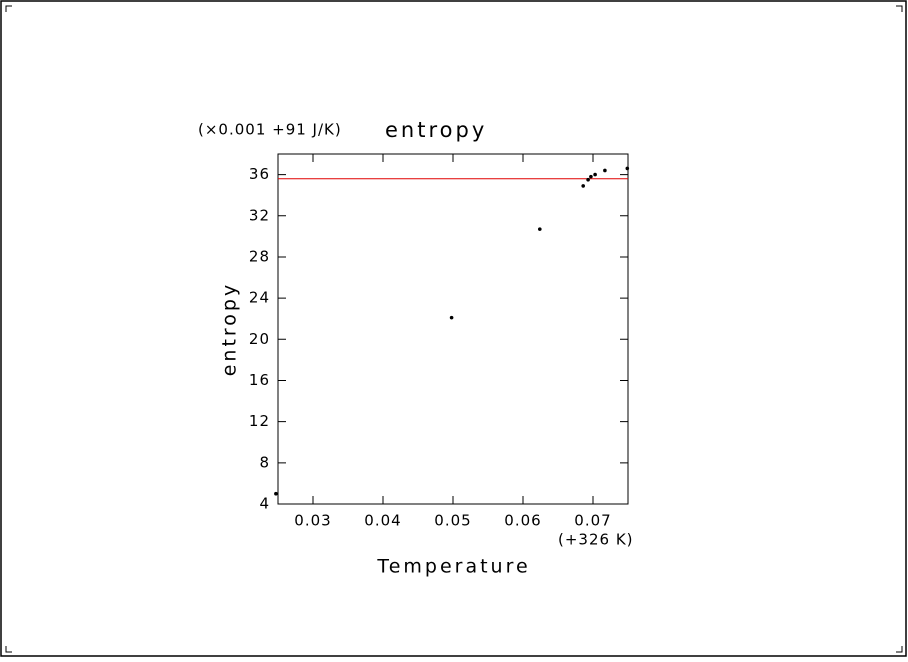 The width and height of the screenshot is (908, 662). Describe the element at coordinates (436, 130) in the screenshot. I see `chart-title: entropy` at that location.